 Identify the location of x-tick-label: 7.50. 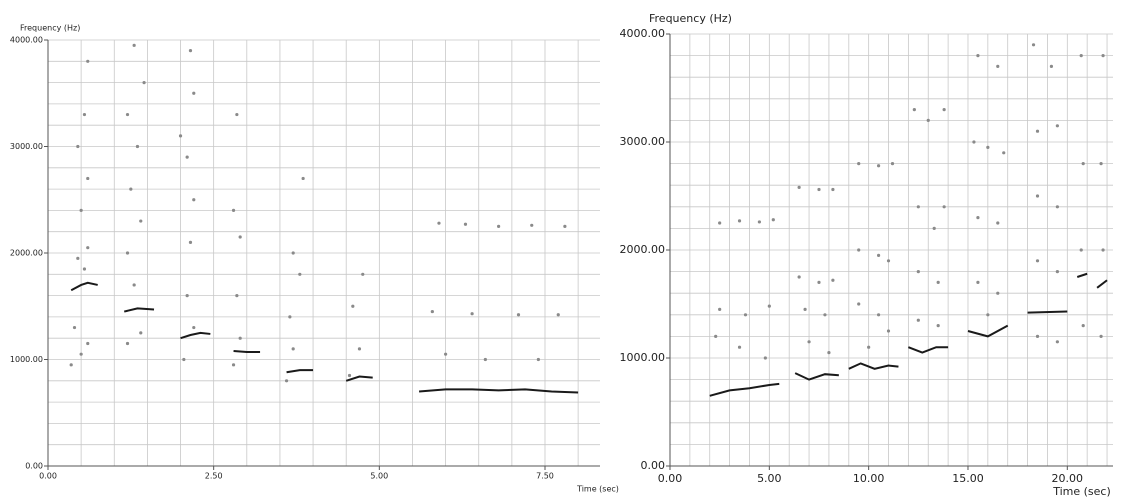
(545, 476).